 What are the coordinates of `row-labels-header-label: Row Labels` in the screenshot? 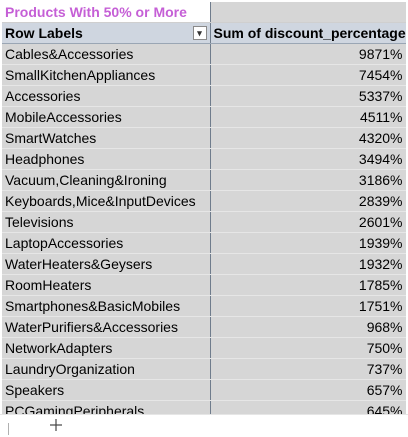 It's located at (44, 33).